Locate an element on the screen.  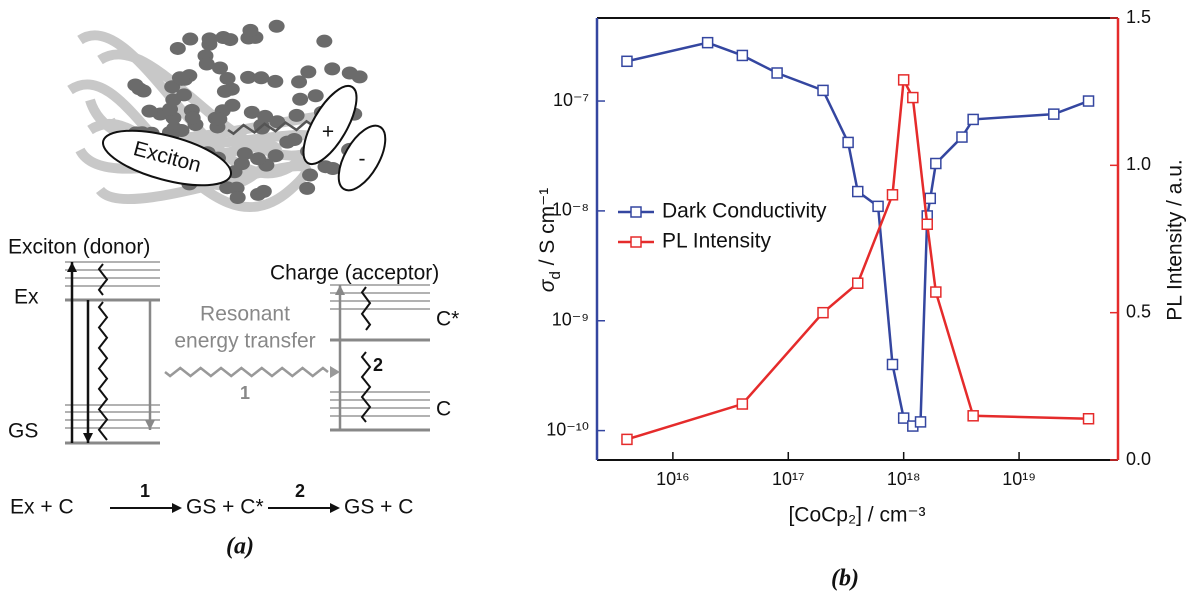
minus-label: - is located at coordinates (362, 159).